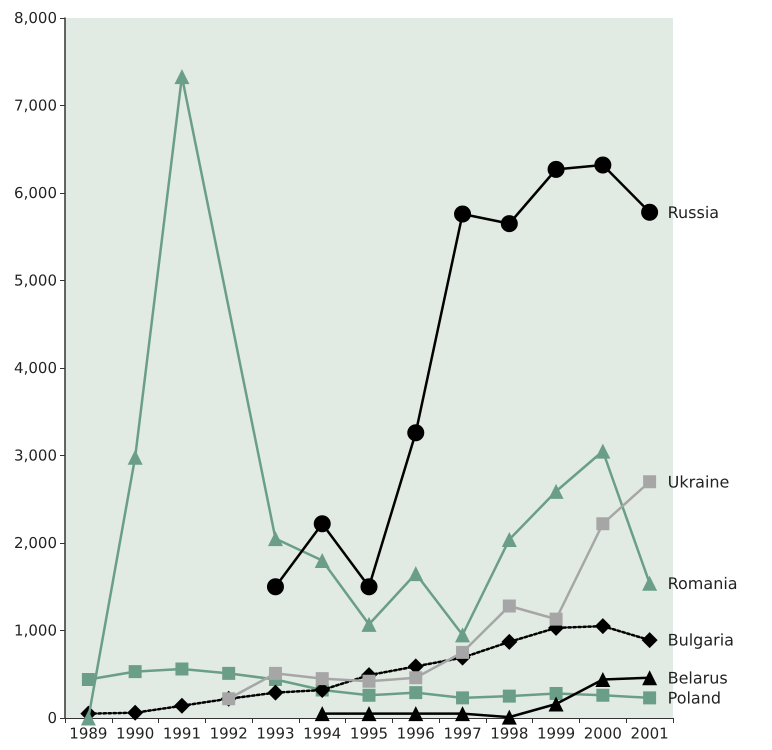 The width and height of the screenshot is (772, 750). What do you see at coordinates (229, 733) in the screenshot?
I see `x-tick-label: 1992` at bounding box center [229, 733].